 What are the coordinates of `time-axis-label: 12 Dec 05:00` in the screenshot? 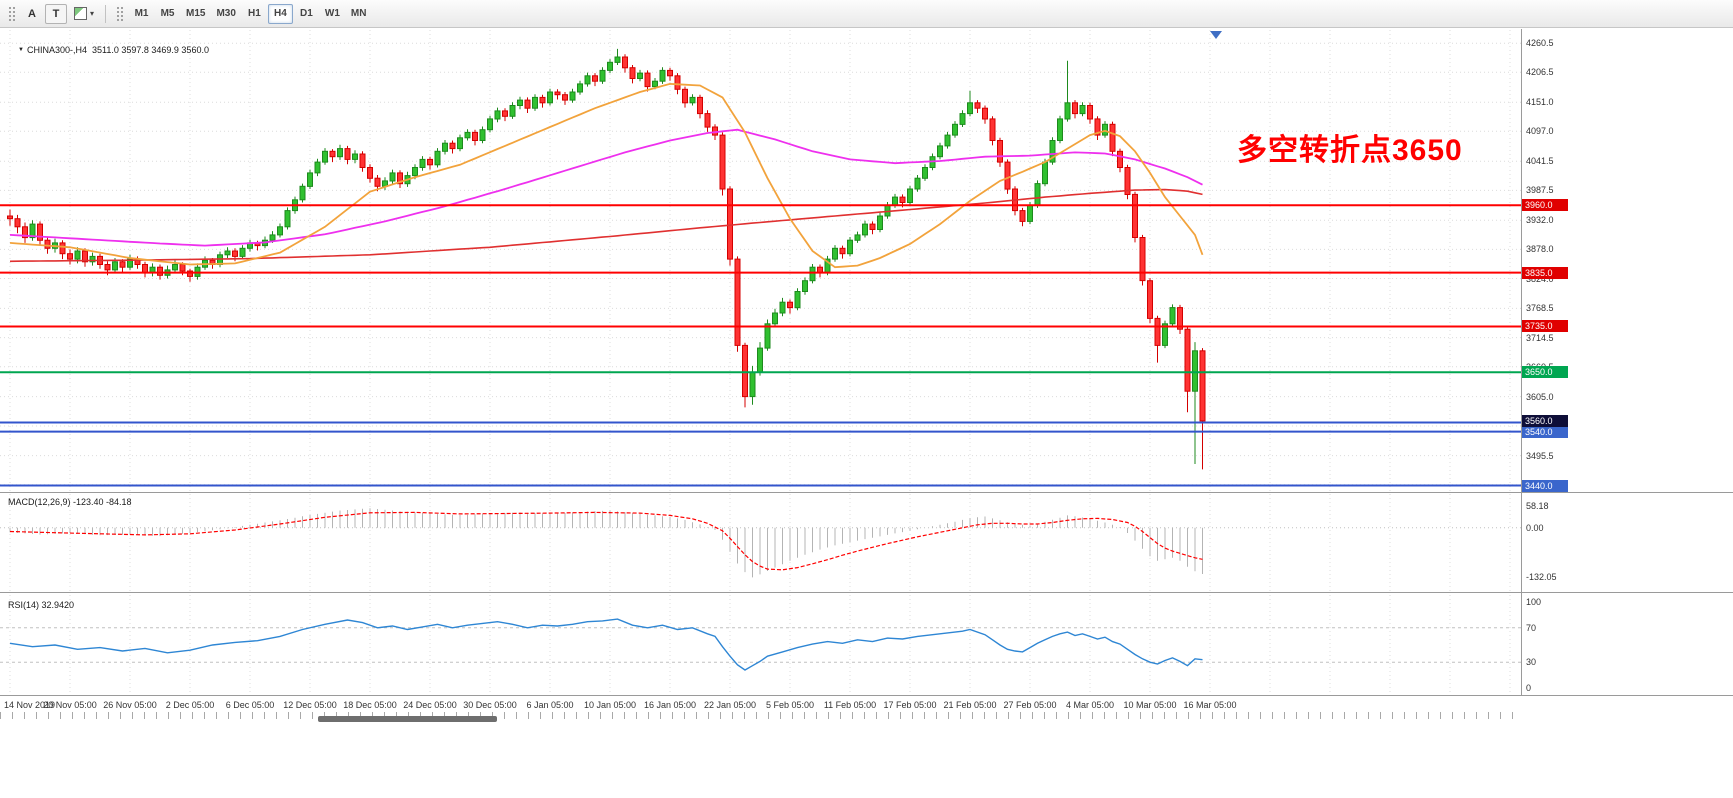 It's located at (310, 705).